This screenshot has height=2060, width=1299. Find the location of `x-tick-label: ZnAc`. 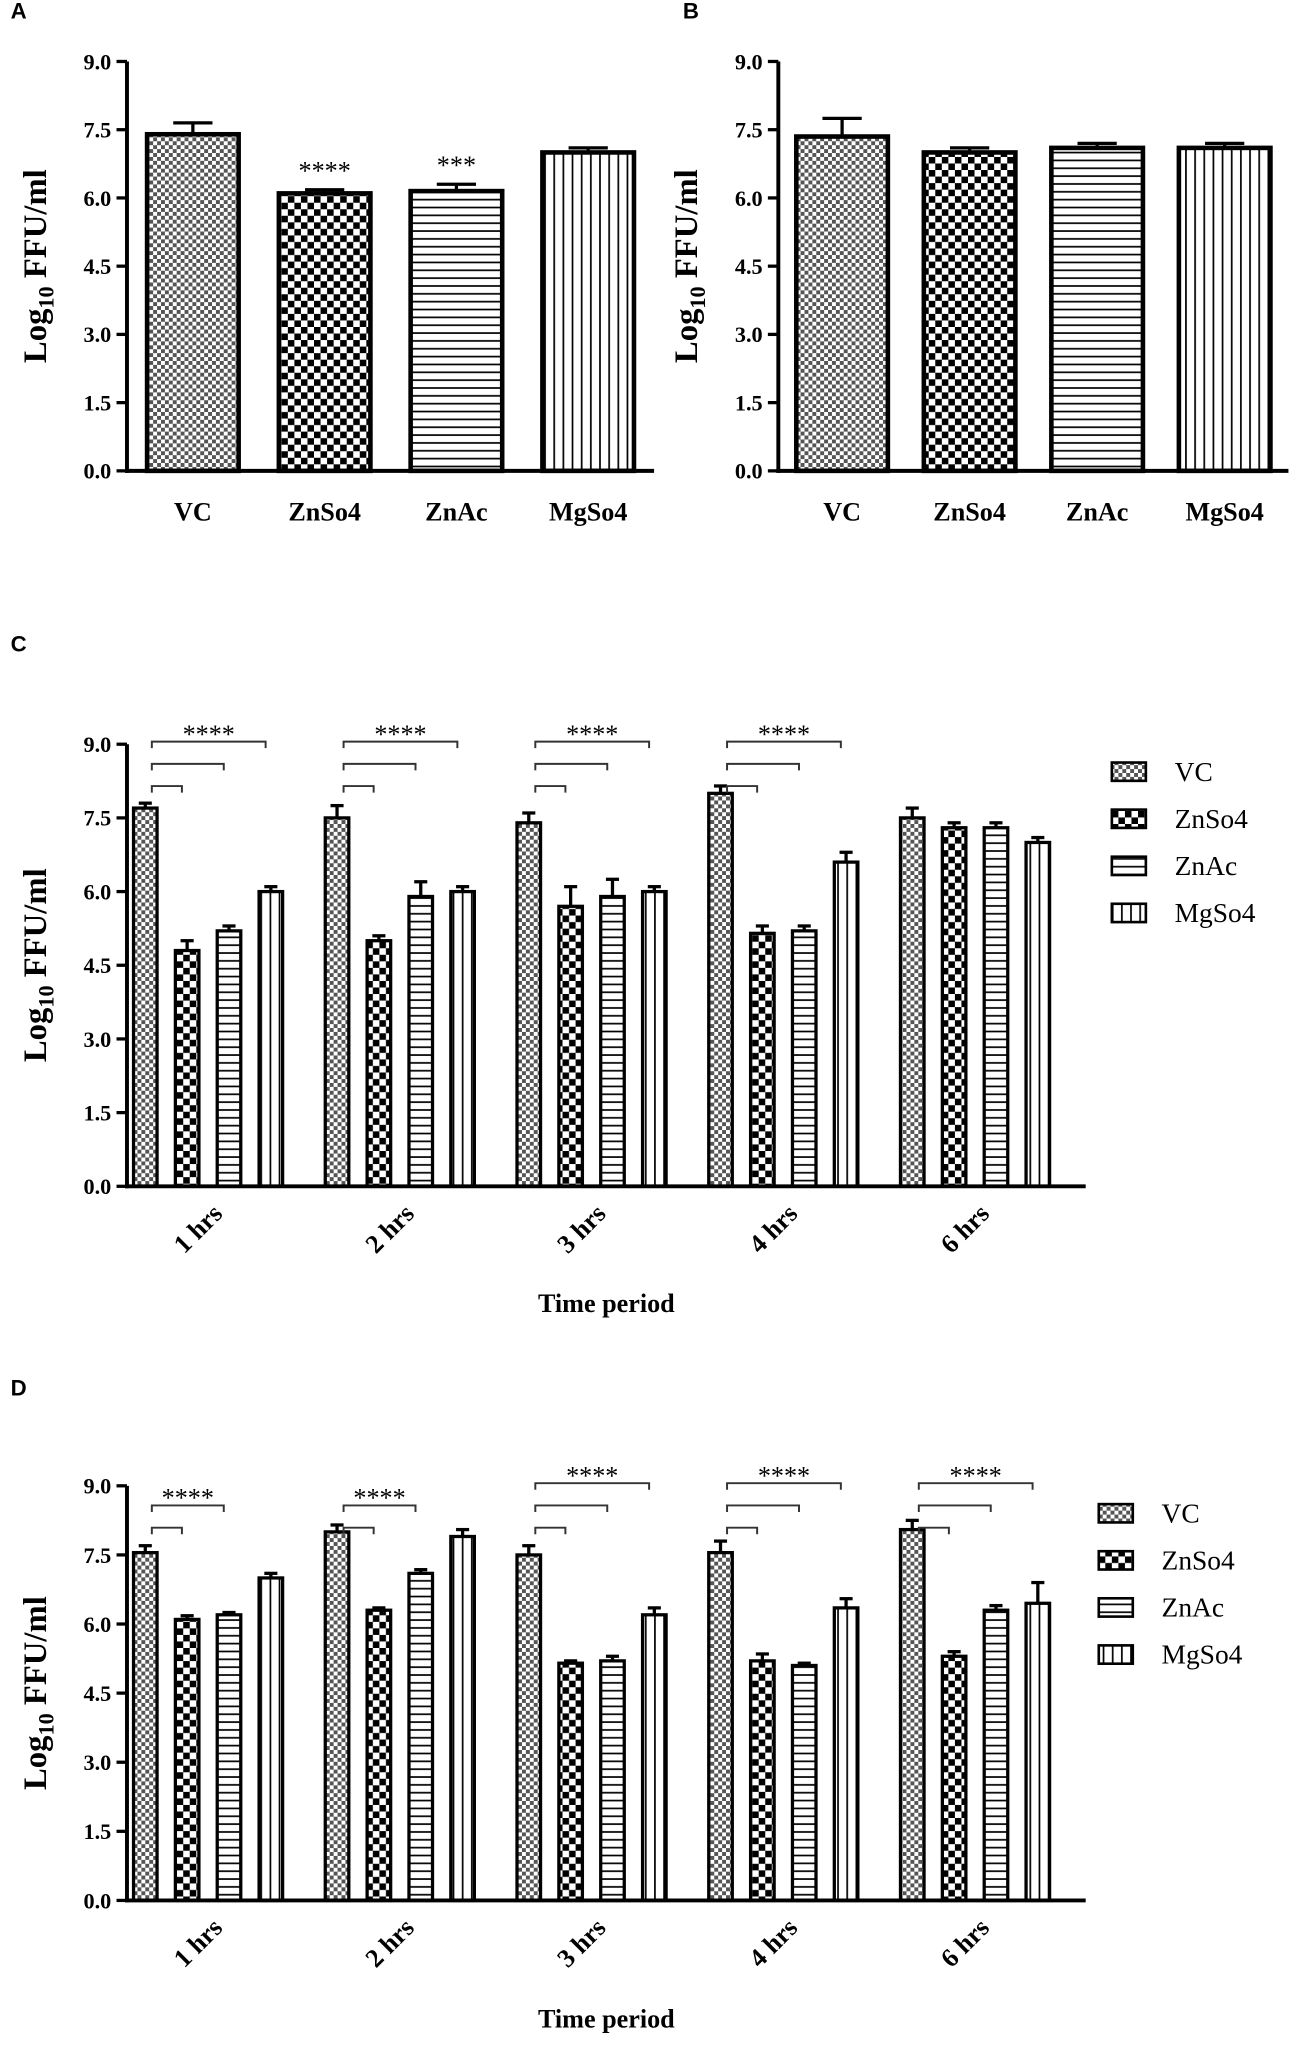

x-tick-label: ZnAc is located at coordinates (456, 512).